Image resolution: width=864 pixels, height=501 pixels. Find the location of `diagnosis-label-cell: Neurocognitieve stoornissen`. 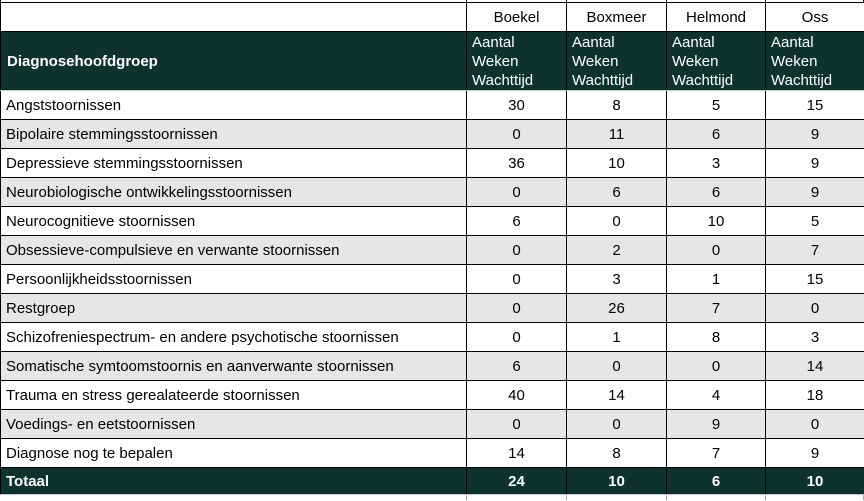

diagnosis-label-cell: Neurocognitieve stoornissen is located at coordinates (233, 221).